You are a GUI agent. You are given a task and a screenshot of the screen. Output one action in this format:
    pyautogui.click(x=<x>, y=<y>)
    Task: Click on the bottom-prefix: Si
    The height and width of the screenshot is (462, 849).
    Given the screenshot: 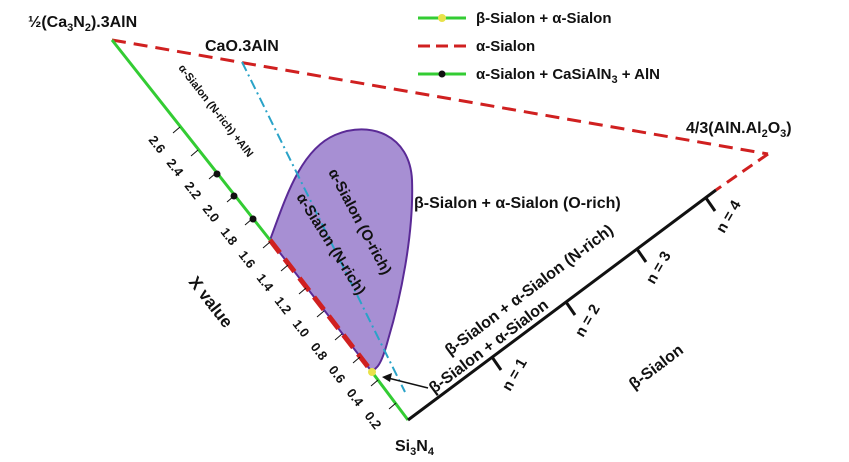 What is the action you would take?
    pyautogui.click(x=402, y=446)
    